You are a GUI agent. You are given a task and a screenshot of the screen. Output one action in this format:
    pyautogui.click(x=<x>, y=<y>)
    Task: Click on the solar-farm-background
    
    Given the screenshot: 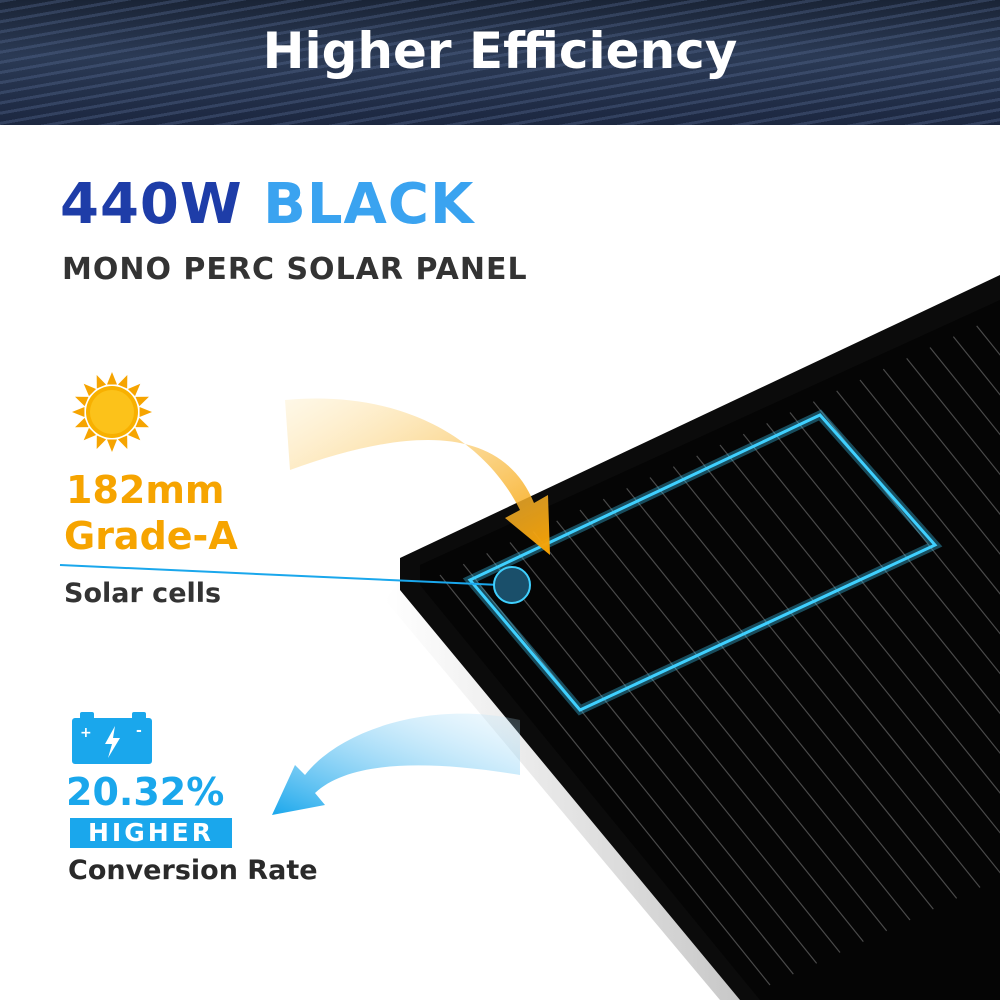 What is the action you would take?
    pyautogui.click(x=500, y=62)
    